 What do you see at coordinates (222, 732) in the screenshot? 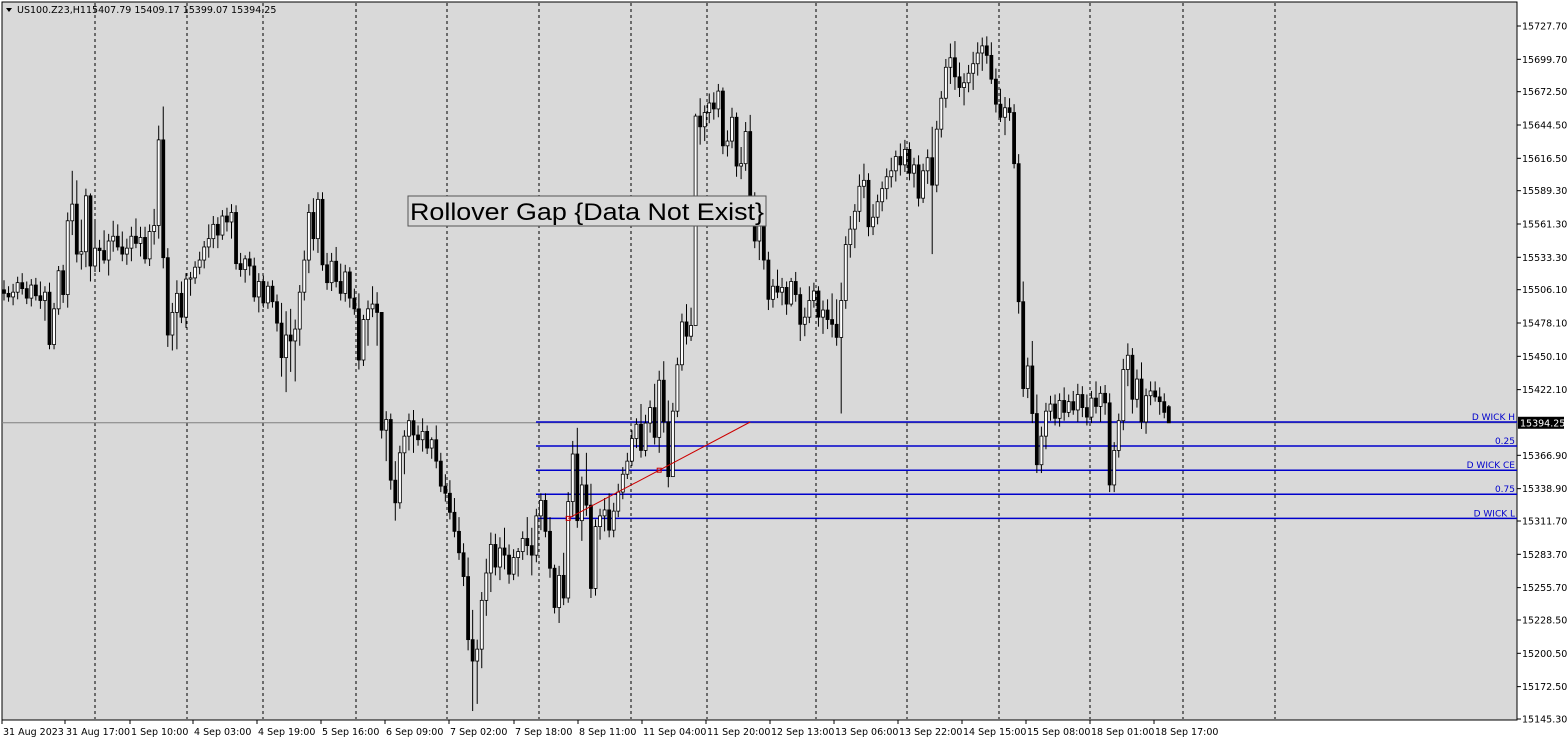
I see `time-tick-label: 4 Sep 03:00` at bounding box center [222, 732].